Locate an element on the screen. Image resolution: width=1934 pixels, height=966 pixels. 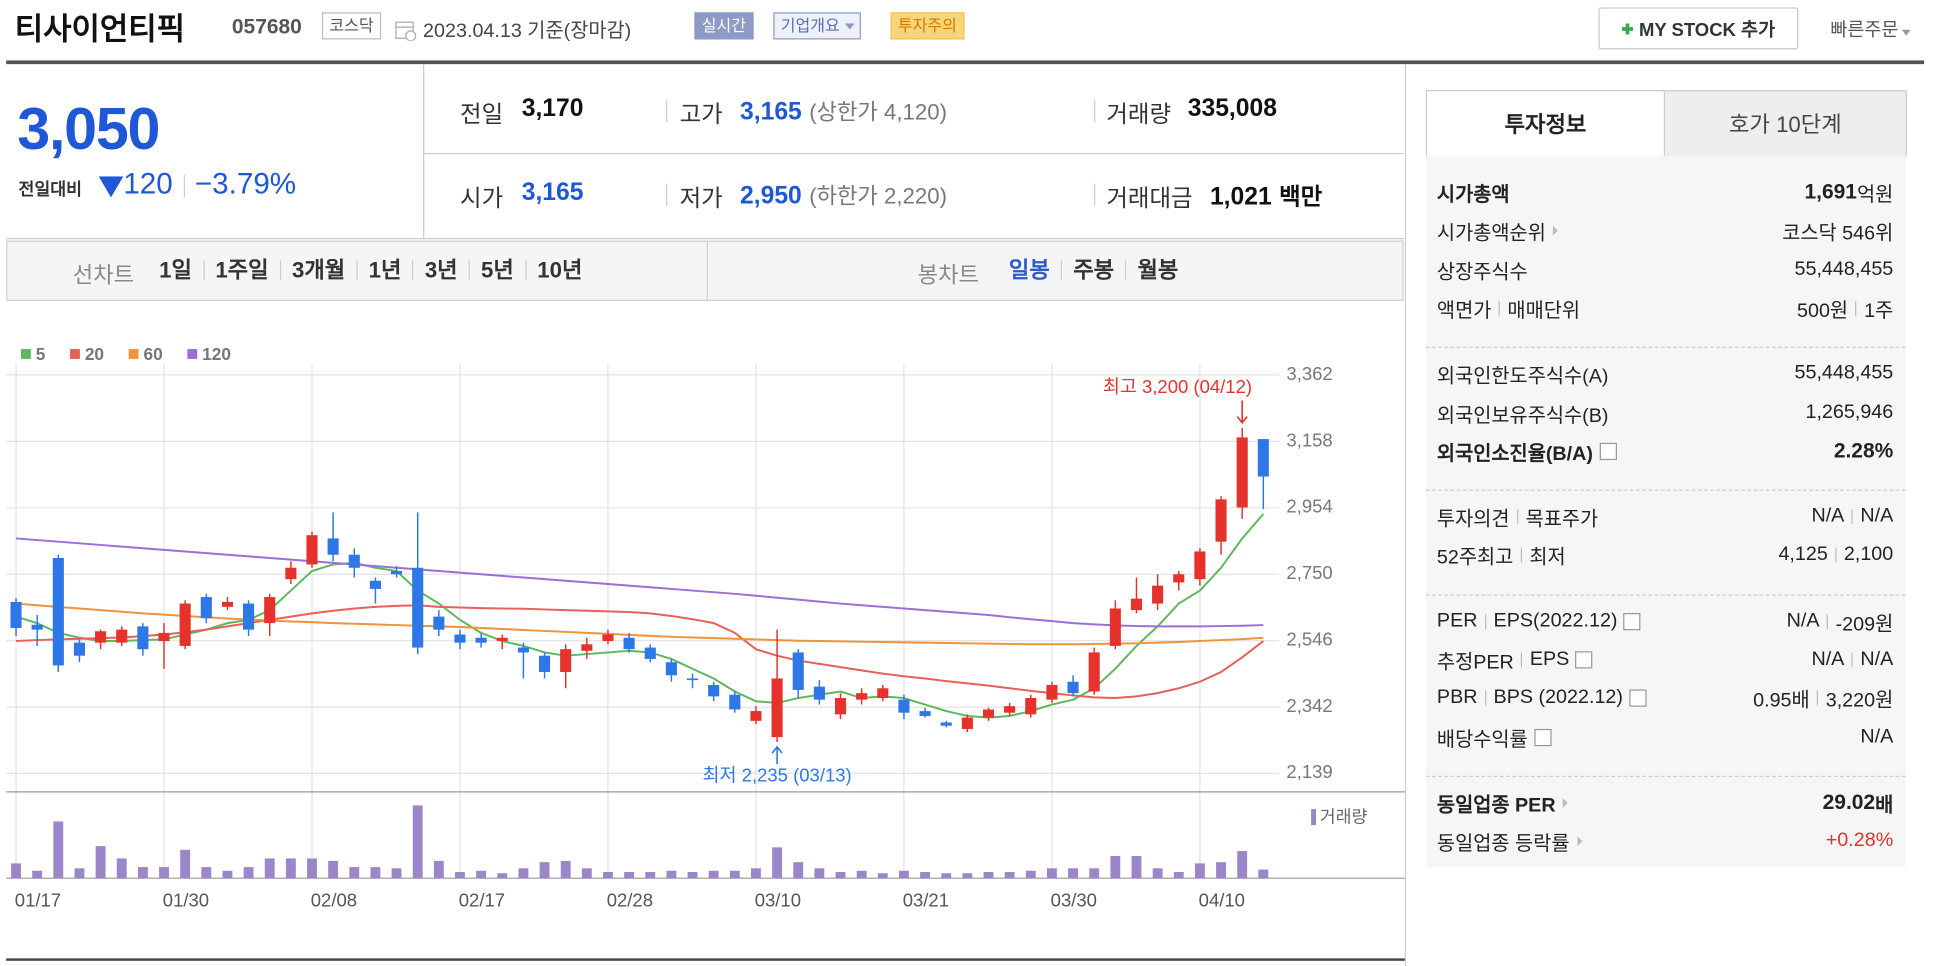
info-label-group: 동일업종 등락률 is located at coordinates (1509, 842).